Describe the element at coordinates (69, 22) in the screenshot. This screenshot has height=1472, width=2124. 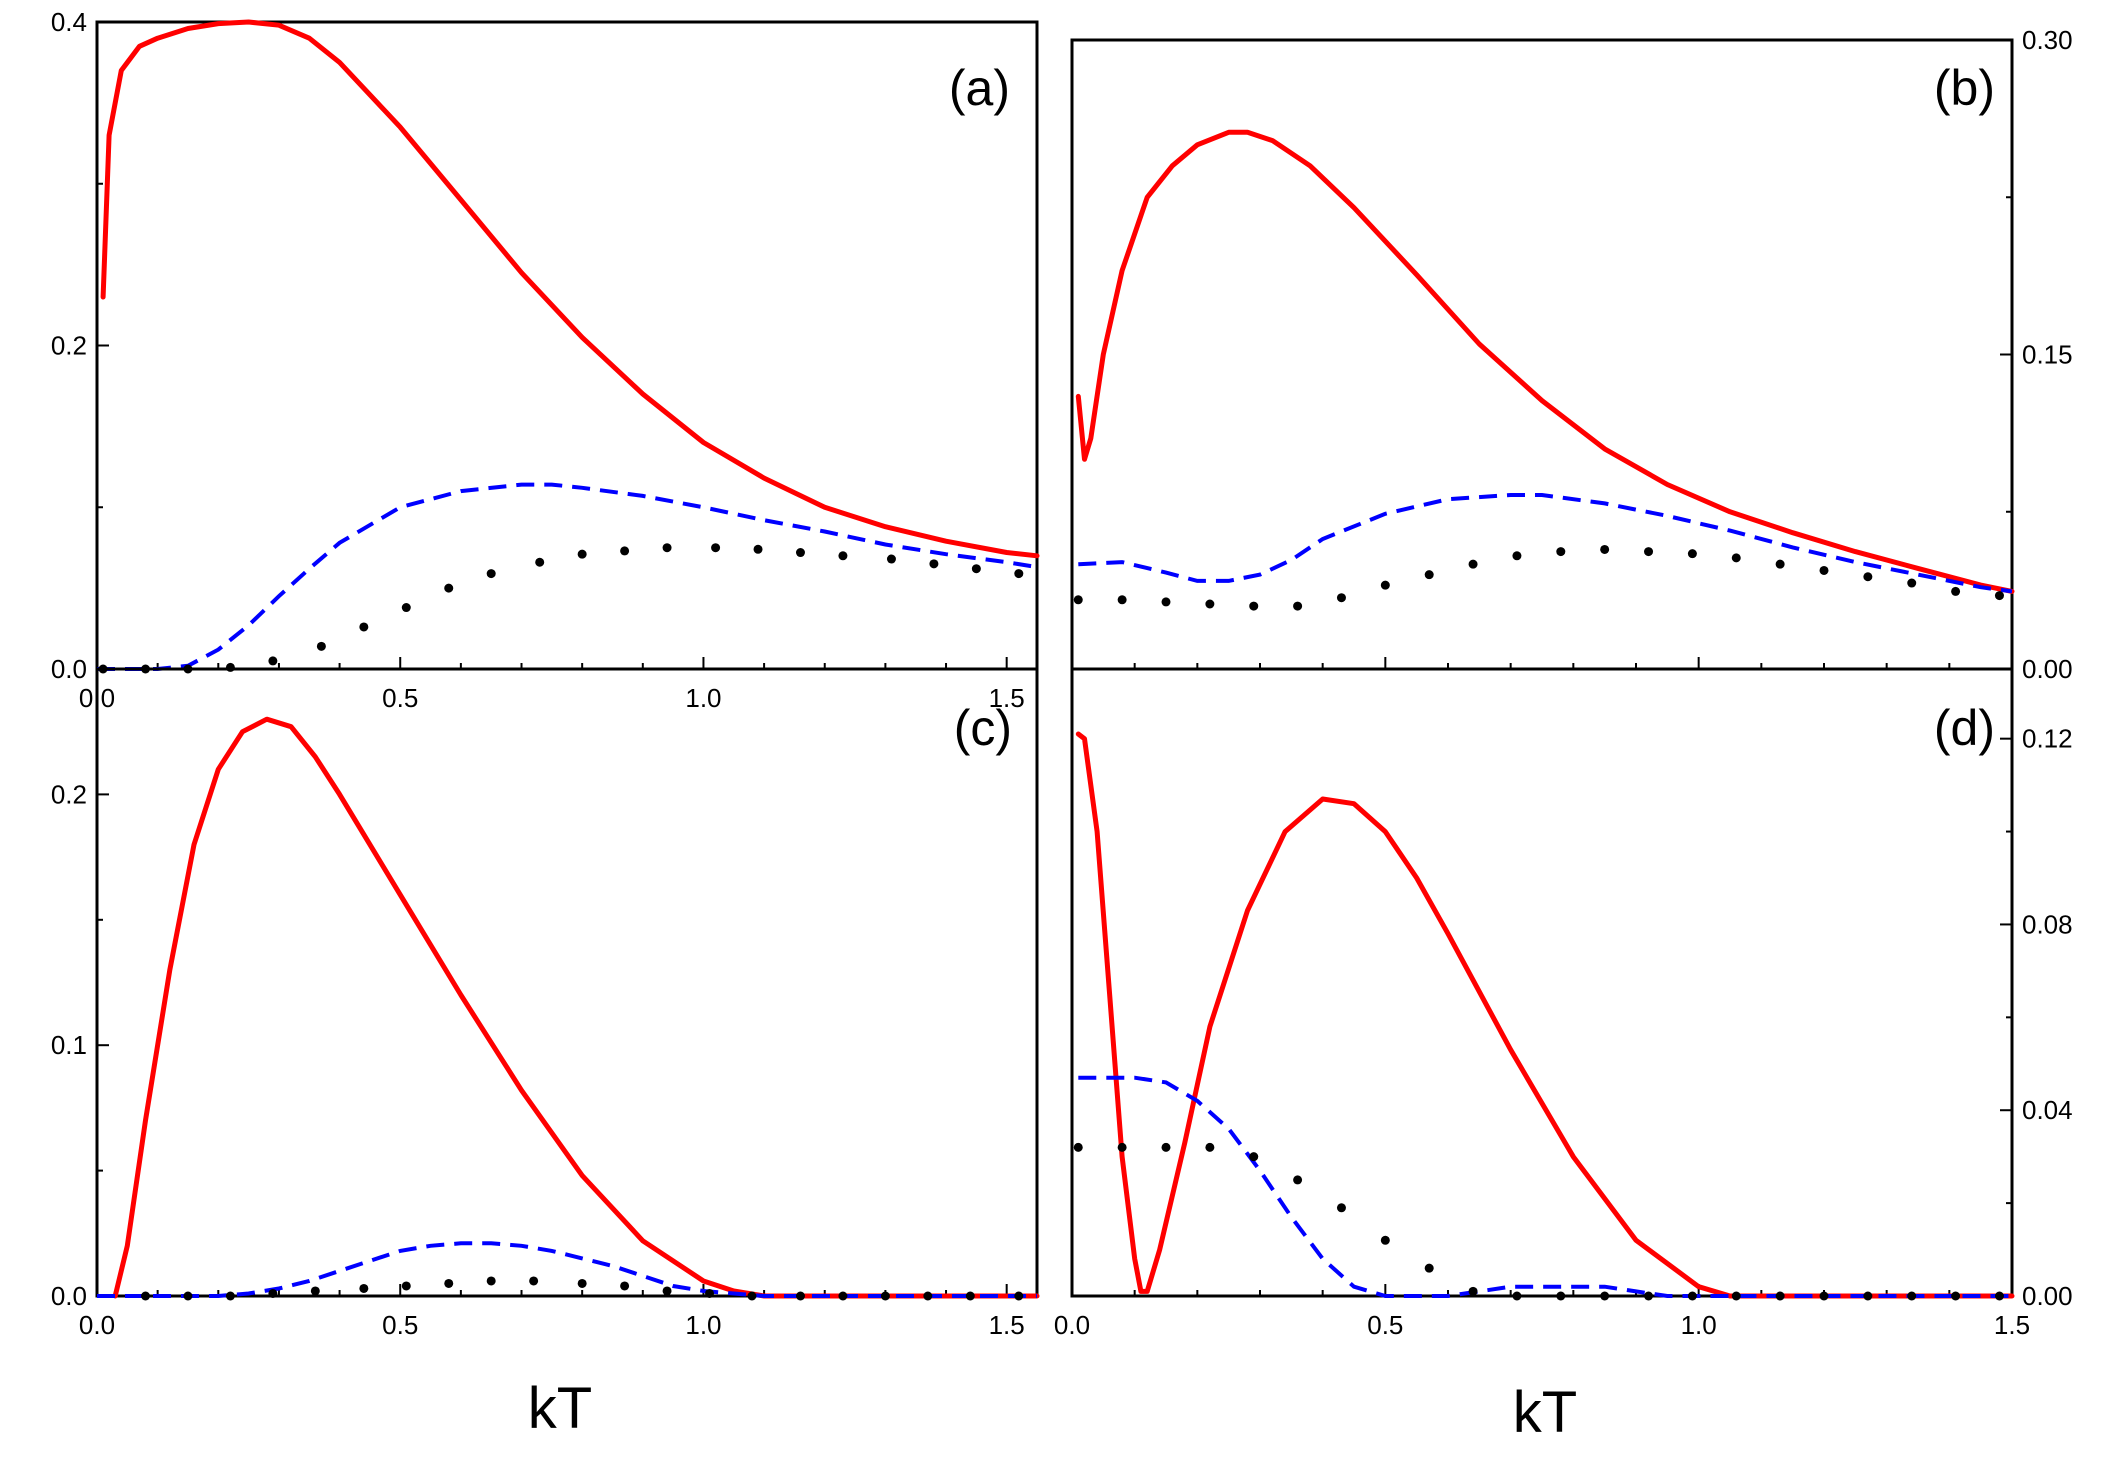
I see `y-tick-label: 0.4` at that location.